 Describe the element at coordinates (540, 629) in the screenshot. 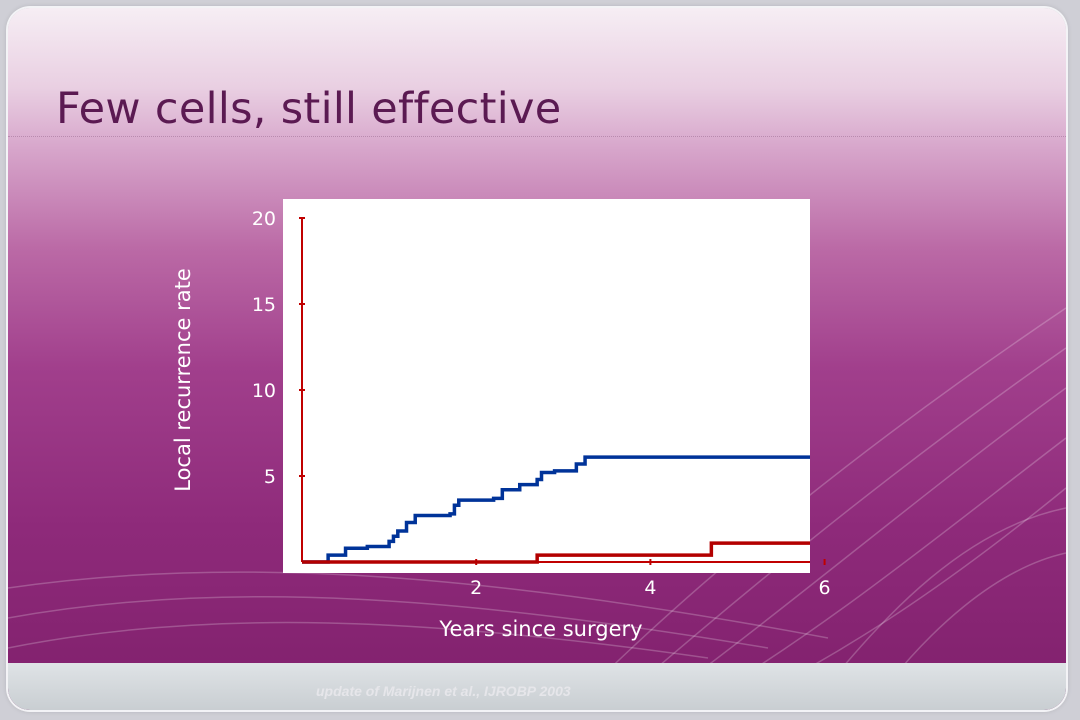

I see `x-axis-title: Years since surgery` at that location.